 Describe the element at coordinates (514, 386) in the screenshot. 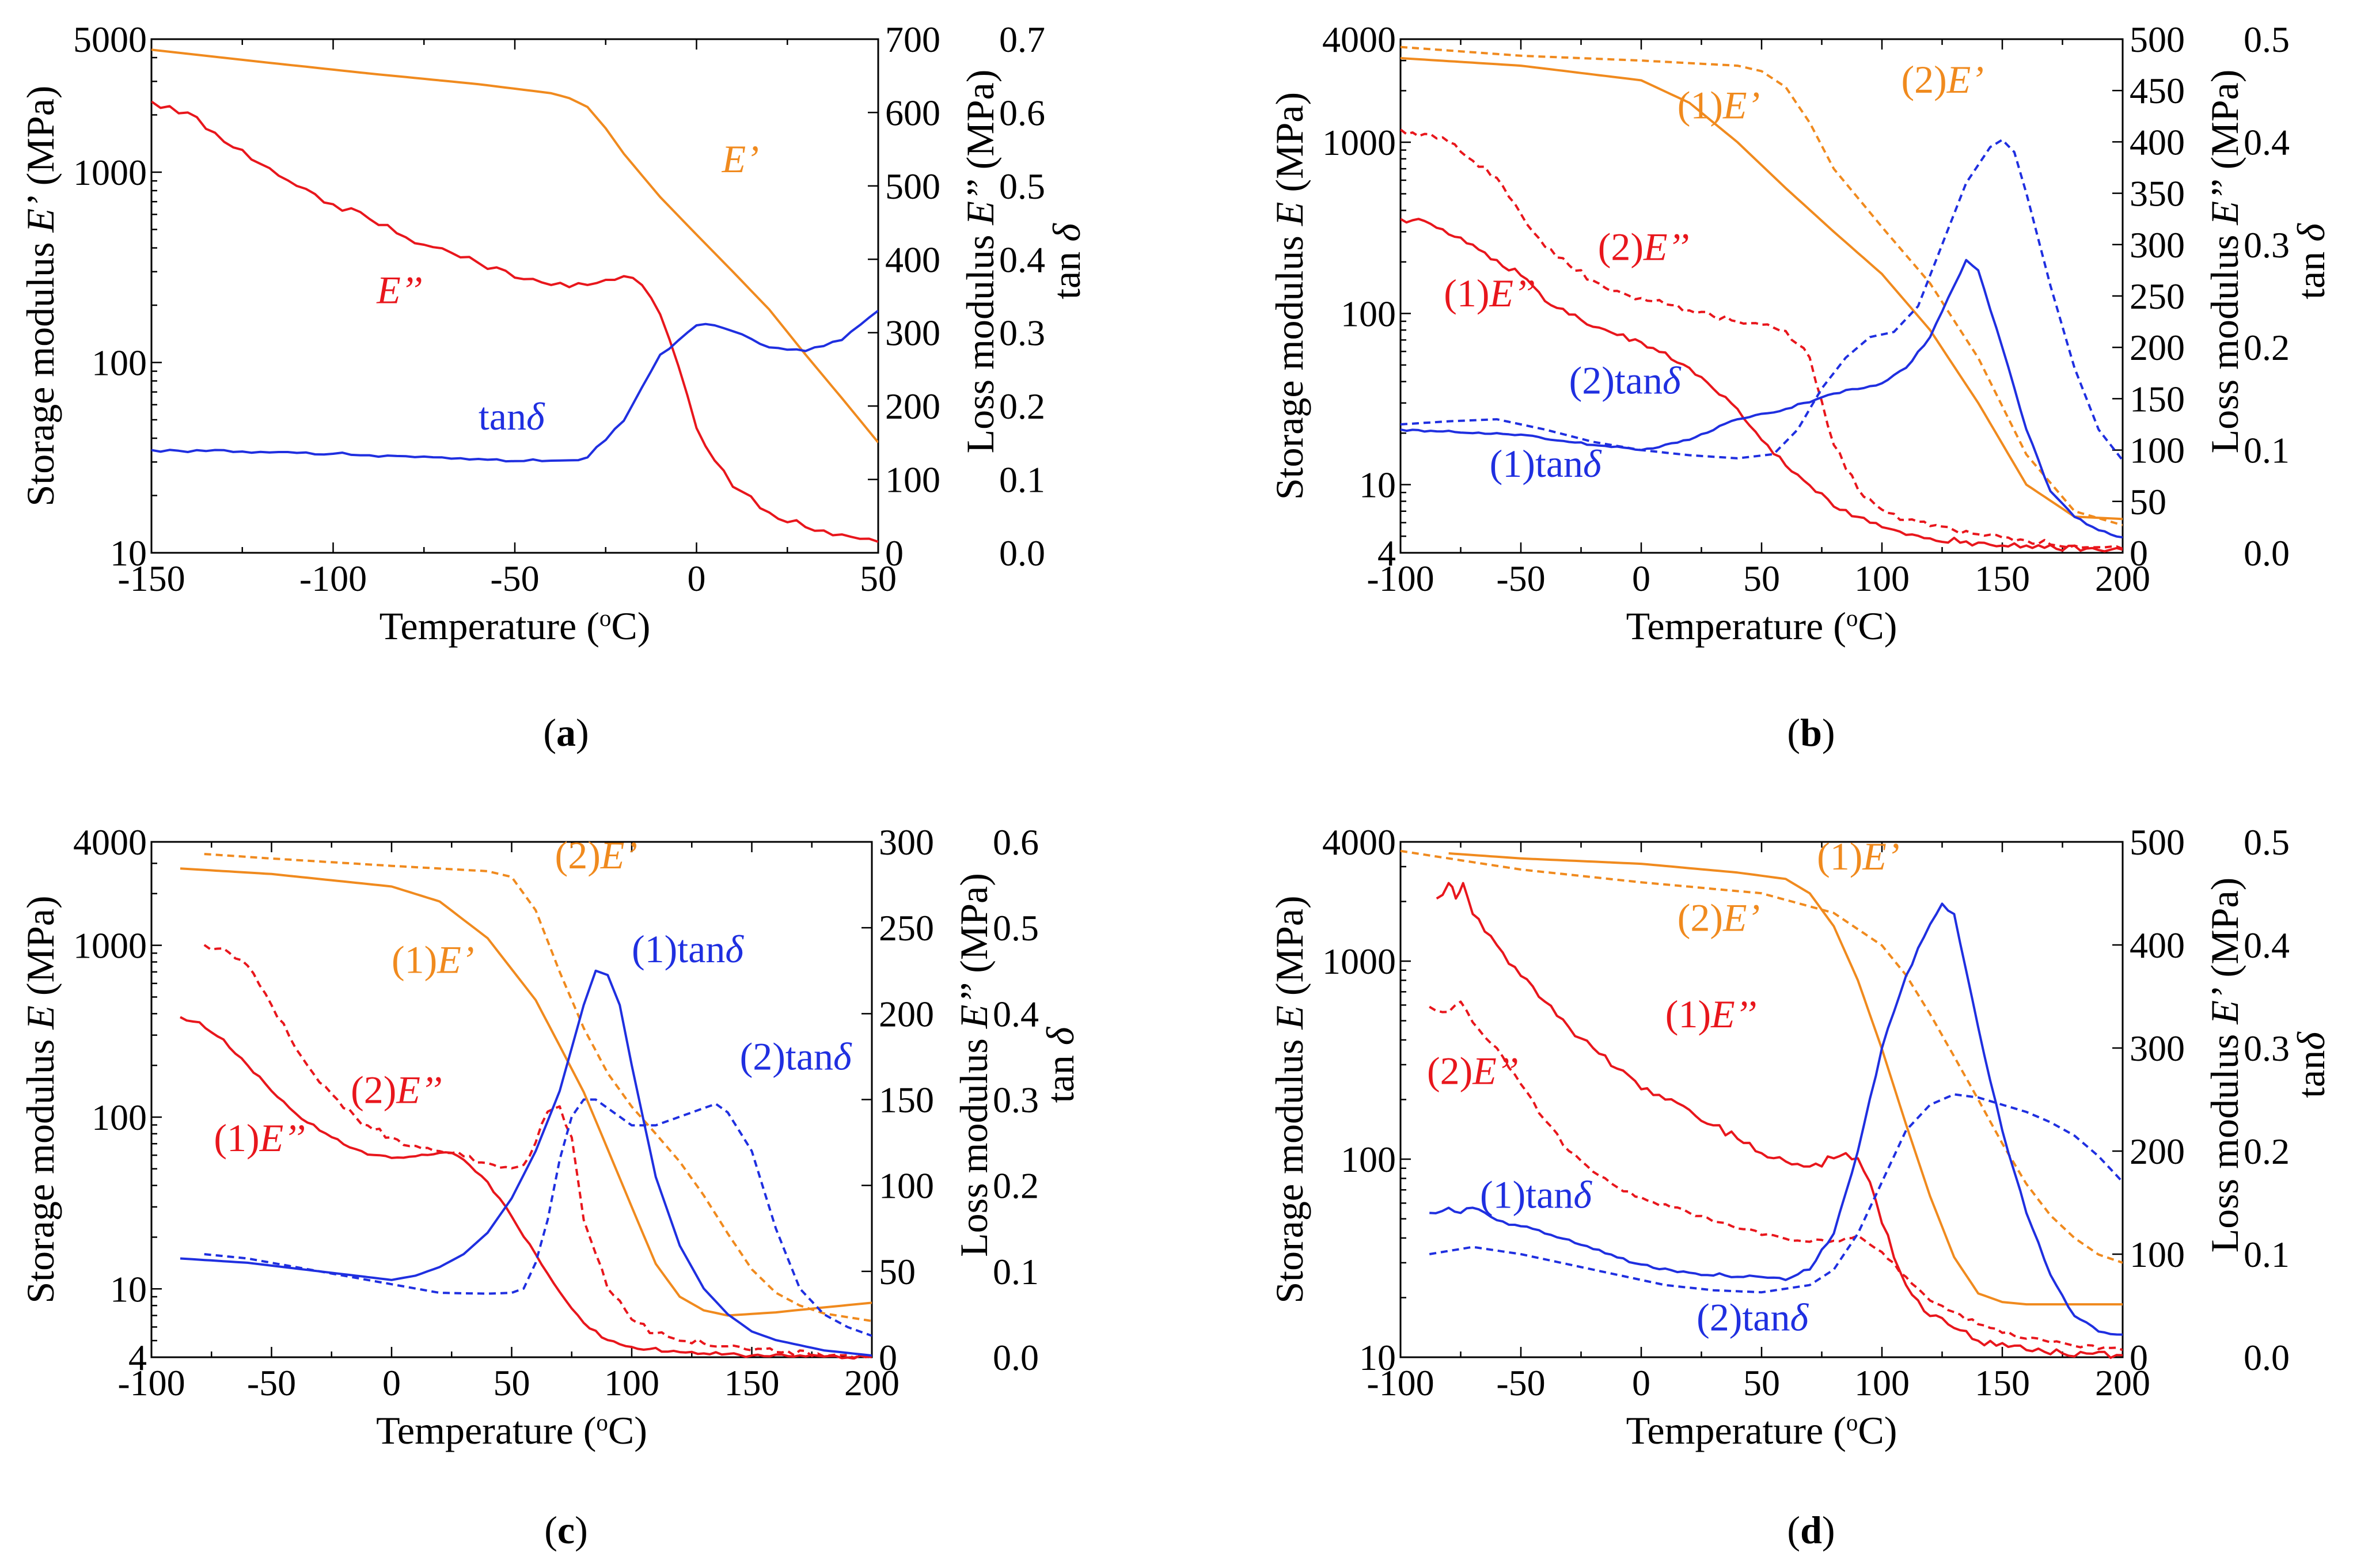

I see `series-line-tandelta` at that location.